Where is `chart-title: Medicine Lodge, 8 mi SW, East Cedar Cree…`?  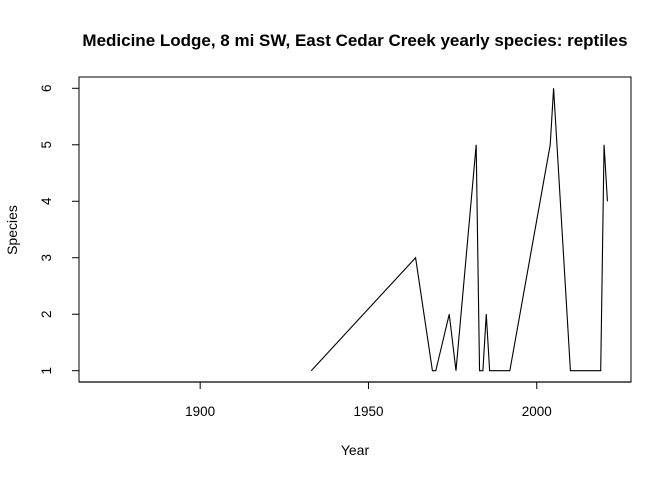
chart-title: Medicine Lodge, 8 mi SW, East Cedar Cree… is located at coordinates (354, 40).